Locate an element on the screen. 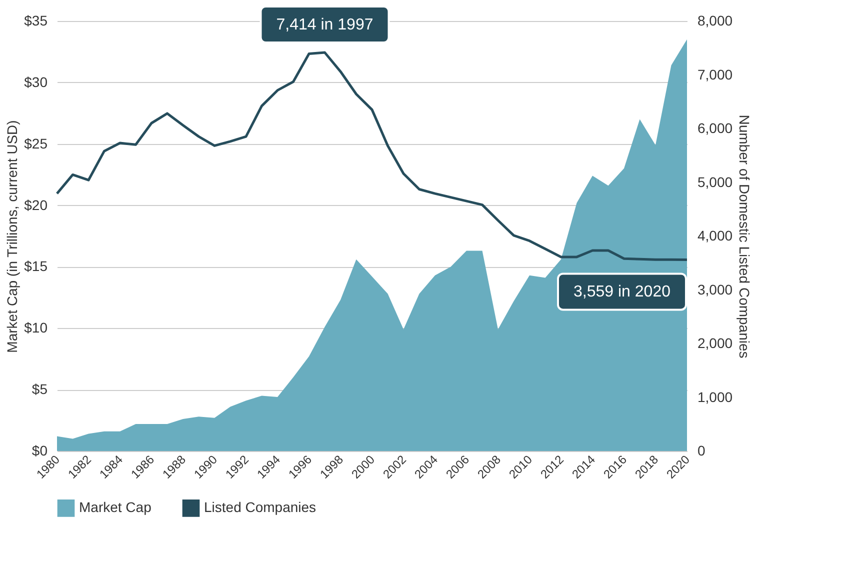  y2-tick-label: 5,000 is located at coordinates (715, 182).